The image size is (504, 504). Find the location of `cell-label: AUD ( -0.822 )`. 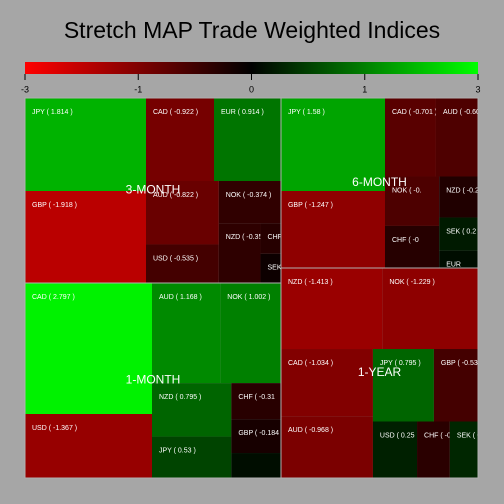

cell-label: AUD ( -0.822 ) is located at coordinates (175, 195).